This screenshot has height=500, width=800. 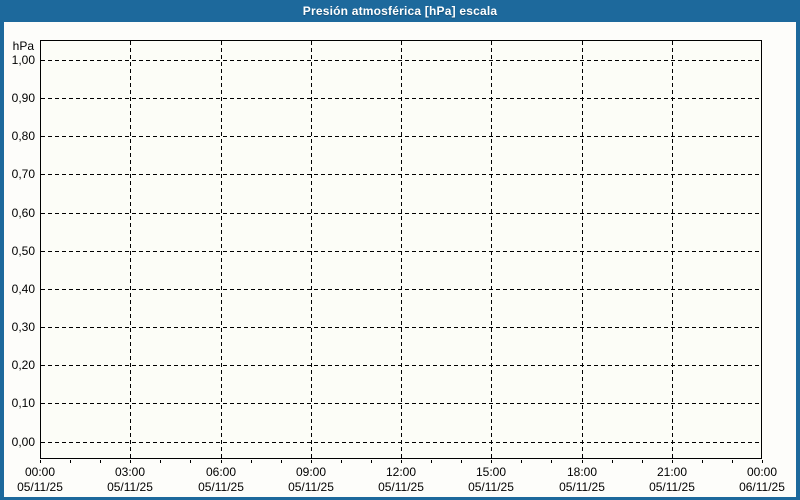 What do you see at coordinates (2, 261) in the screenshot?
I see `window-border-left` at bounding box center [2, 261].